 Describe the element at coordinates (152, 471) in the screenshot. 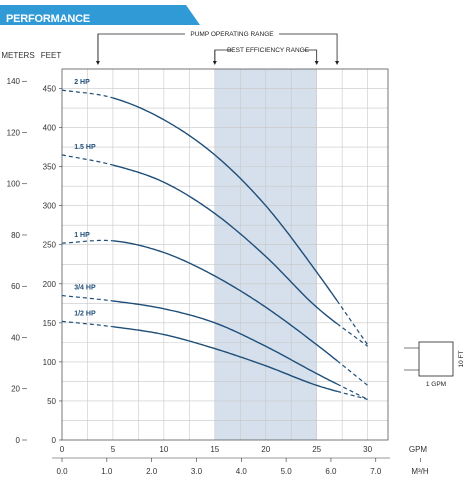

I see `m3h-tick-label: 2.0` at that location.